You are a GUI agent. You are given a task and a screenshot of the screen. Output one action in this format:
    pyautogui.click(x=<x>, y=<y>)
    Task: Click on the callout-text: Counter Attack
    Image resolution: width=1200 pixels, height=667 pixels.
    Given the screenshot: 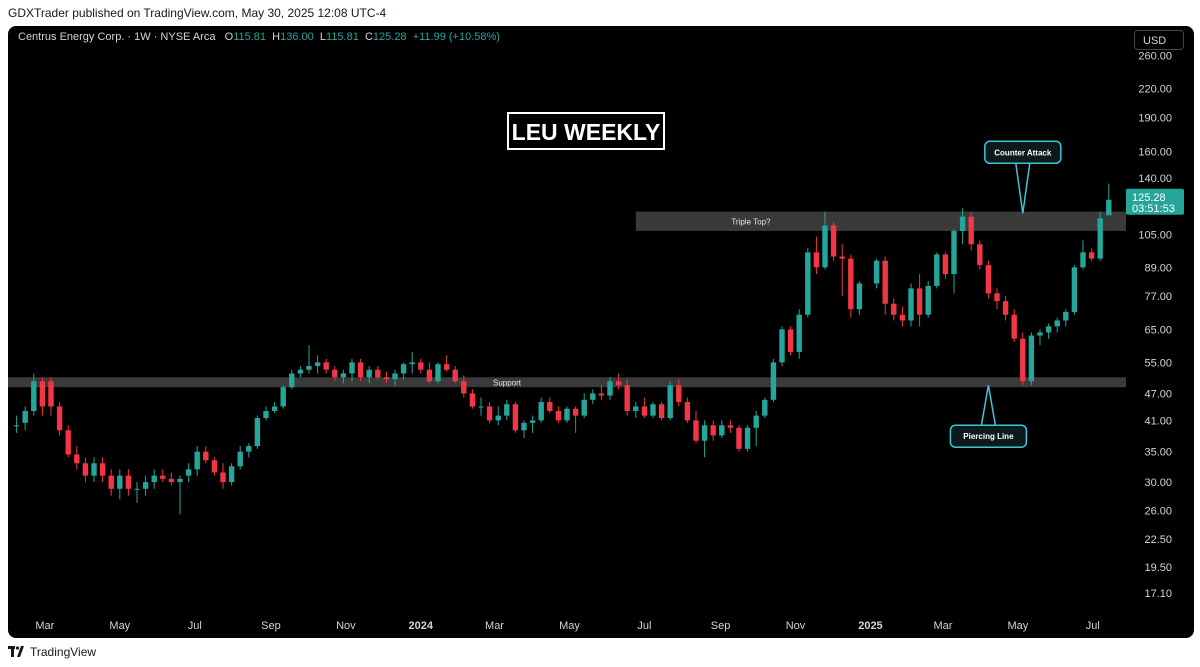 What is the action you would take?
    pyautogui.click(x=1023, y=152)
    